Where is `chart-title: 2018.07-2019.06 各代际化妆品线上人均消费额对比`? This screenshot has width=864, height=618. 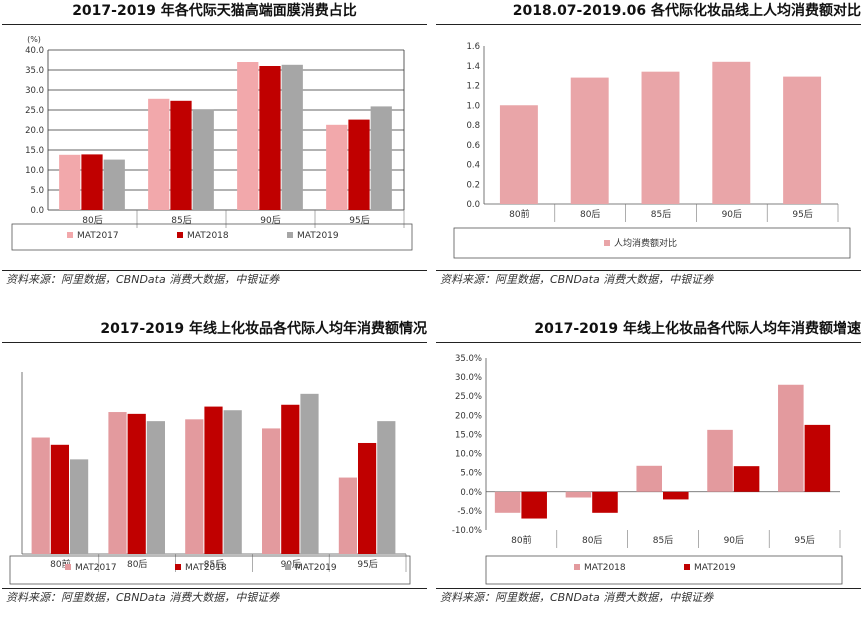
chart-title: 2018.07-2019.06 各代际化妆品线上人均消费额对比 is located at coordinates (686, 11).